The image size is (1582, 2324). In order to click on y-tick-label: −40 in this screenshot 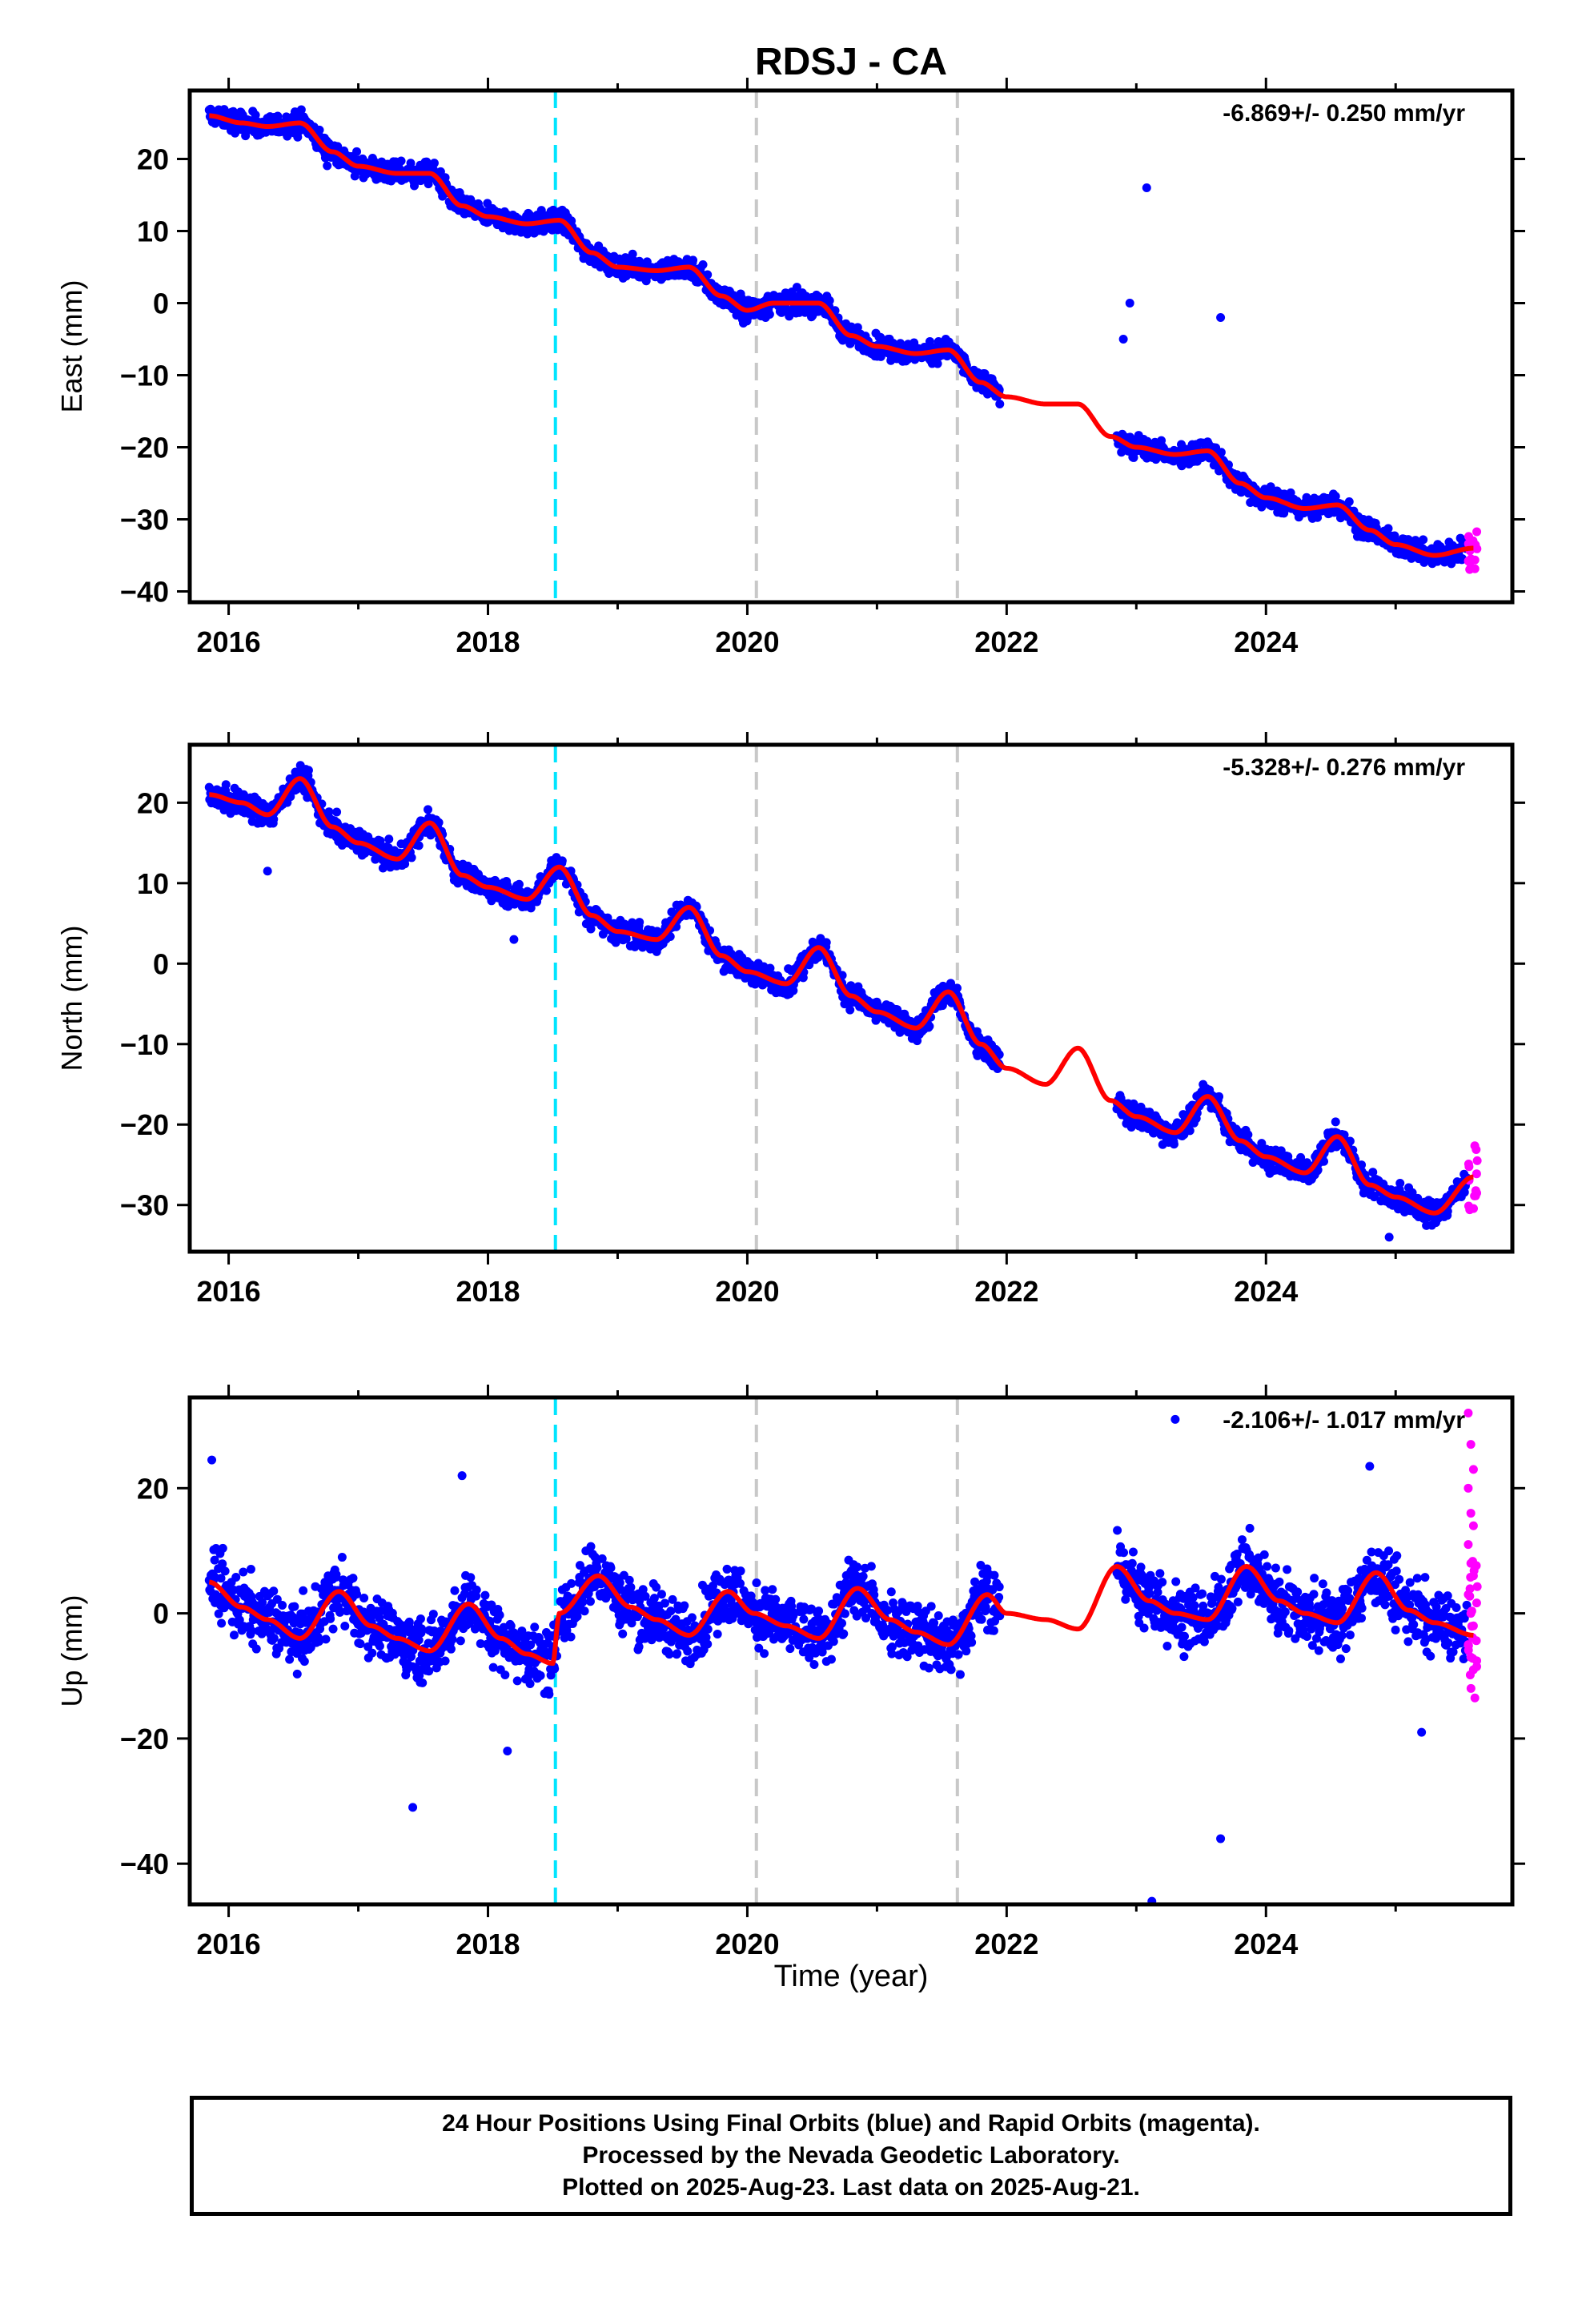, I will do `click(144, 592)`.